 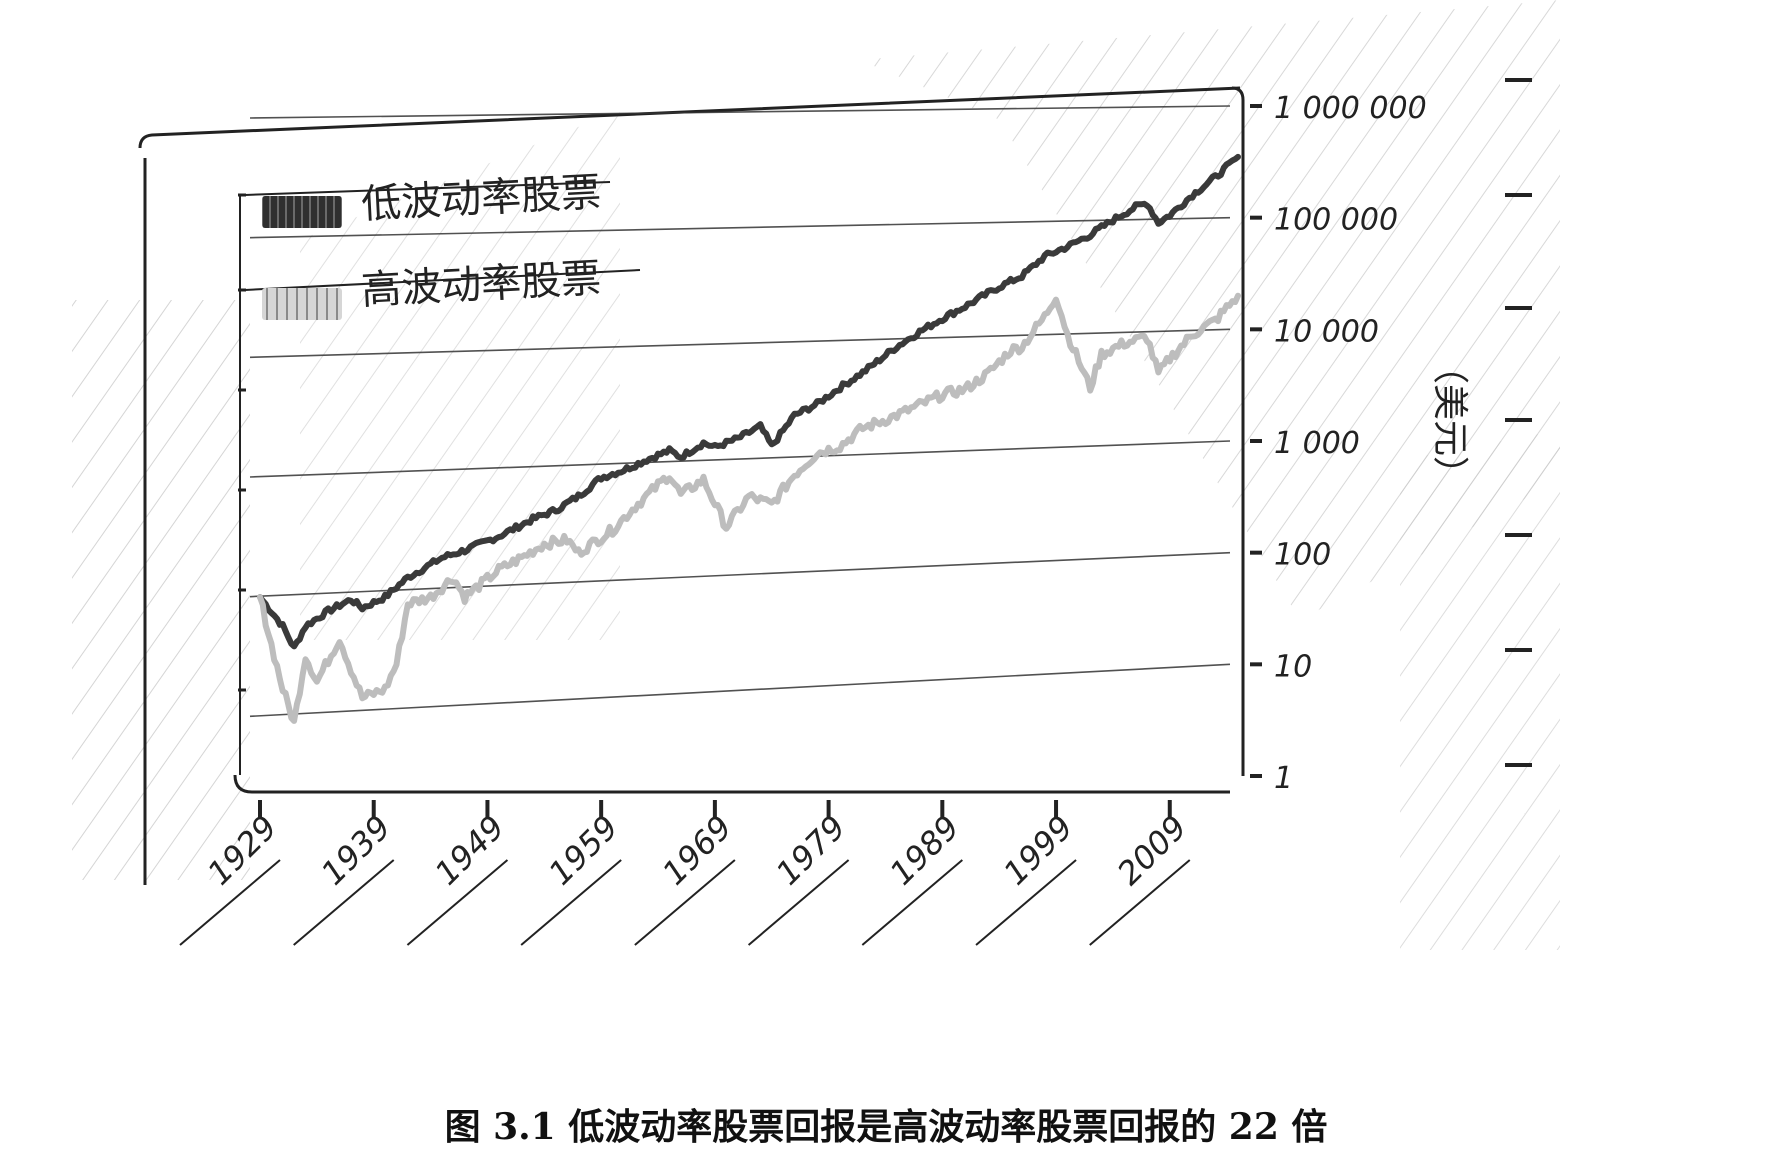 What do you see at coordinates (811, 850) in the screenshot?
I see `x-tick-label: 1979` at bounding box center [811, 850].